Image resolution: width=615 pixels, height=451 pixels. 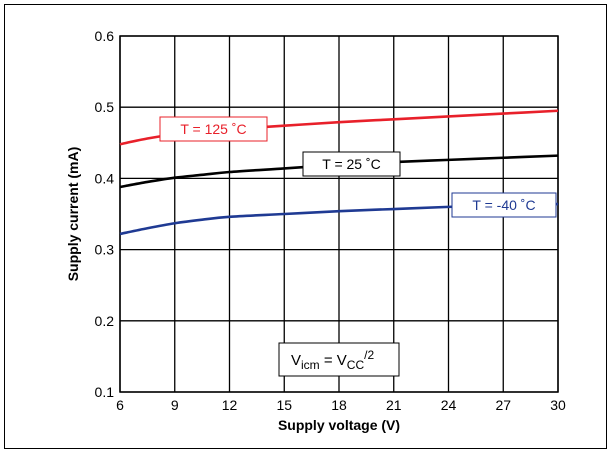 I want to click on y-tick-label: 0.5, so click(x=105, y=107).